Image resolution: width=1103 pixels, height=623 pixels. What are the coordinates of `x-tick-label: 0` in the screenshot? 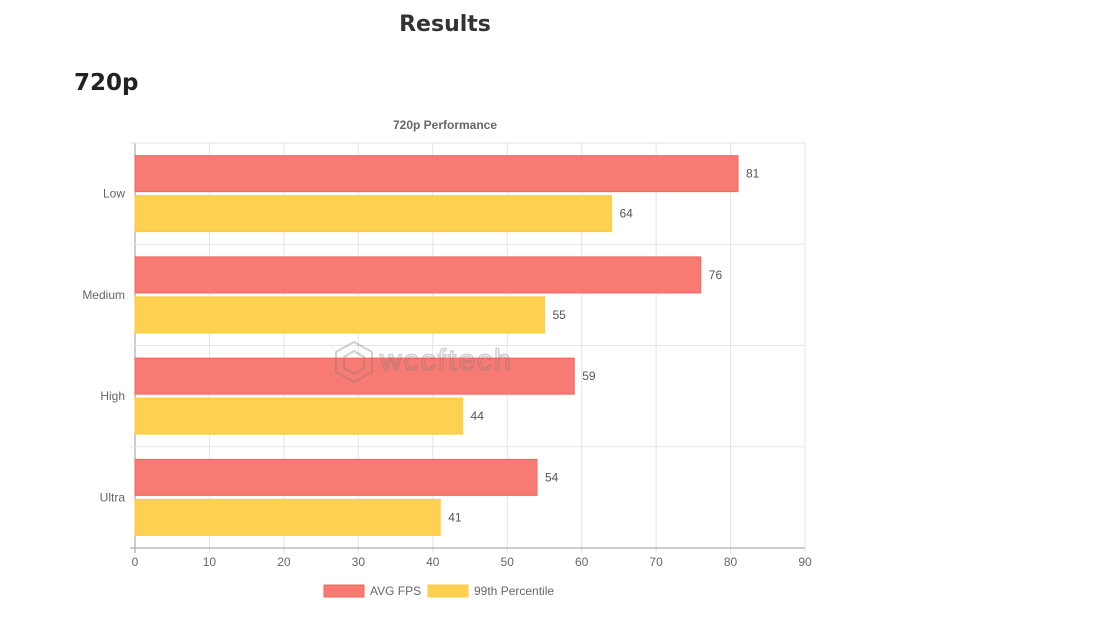 It's located at (135, 562).